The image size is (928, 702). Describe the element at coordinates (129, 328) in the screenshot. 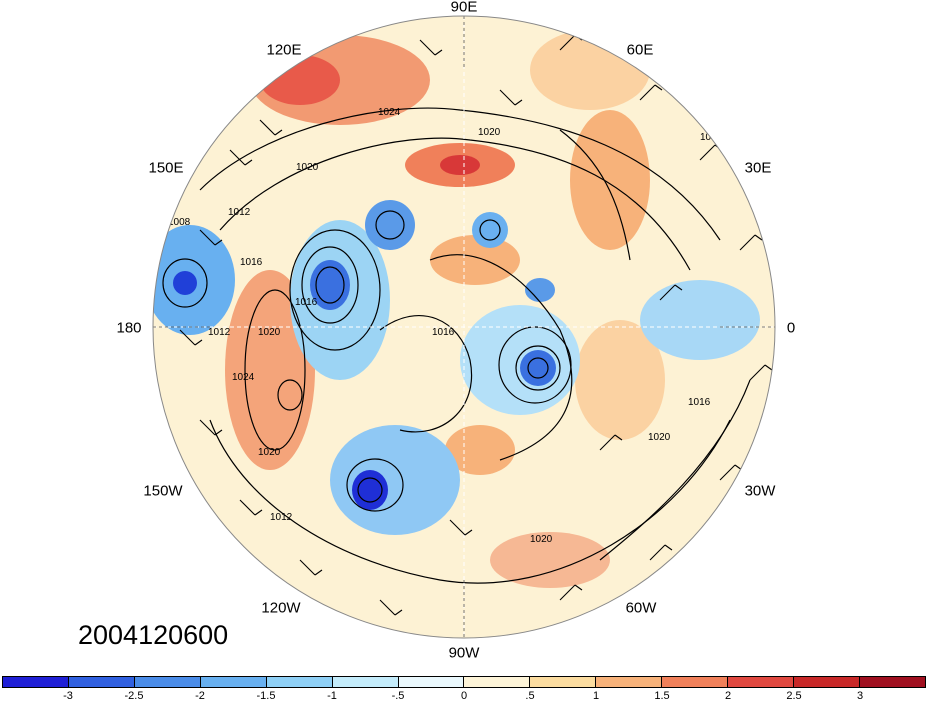

I see `lon-label-180: 180` at that location.